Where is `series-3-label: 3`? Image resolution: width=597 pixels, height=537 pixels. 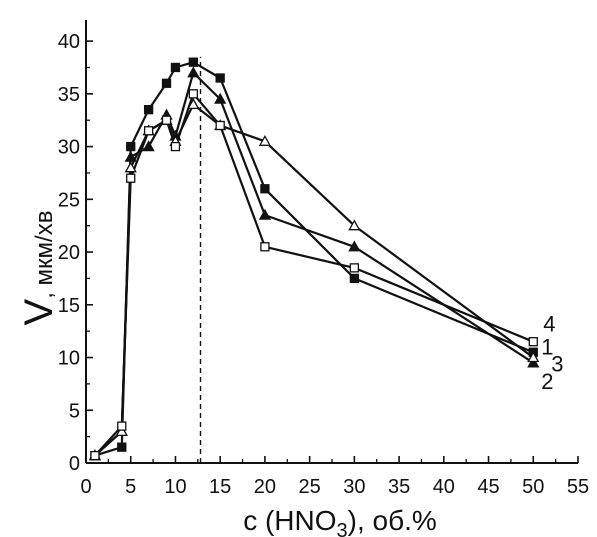 series-3-label: 3 is located at coordinates (557, 364).